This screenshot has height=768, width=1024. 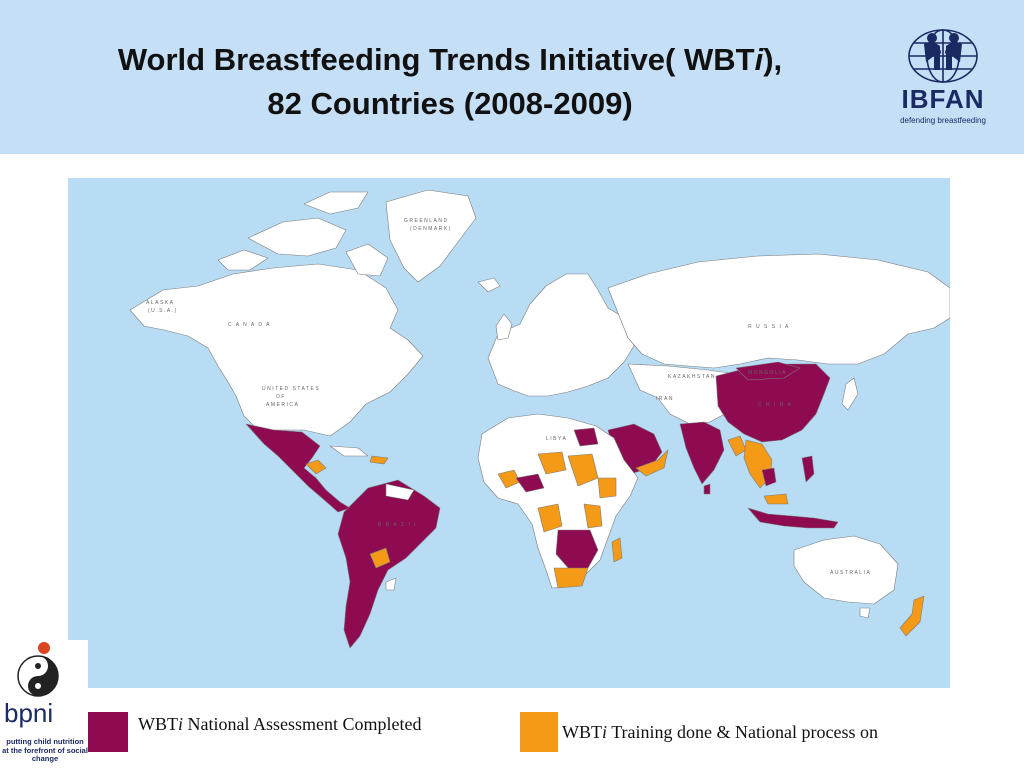 I want to click on country-malaysia, so click(x=776, y=499).